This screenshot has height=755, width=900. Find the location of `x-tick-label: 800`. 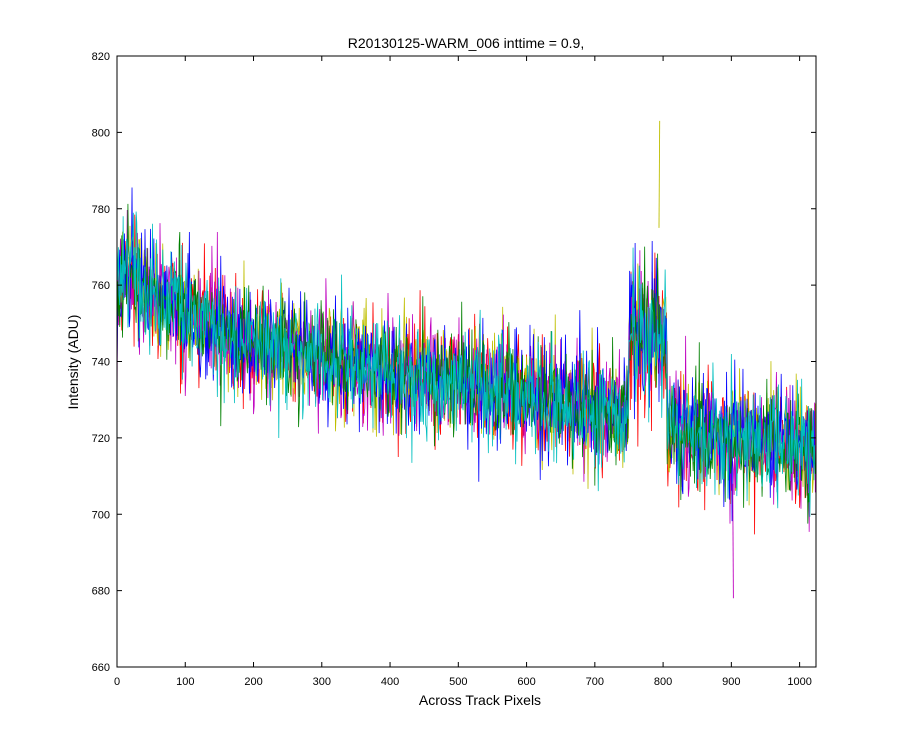

x-tick-label: 800 is located at coordinates (663, 682).